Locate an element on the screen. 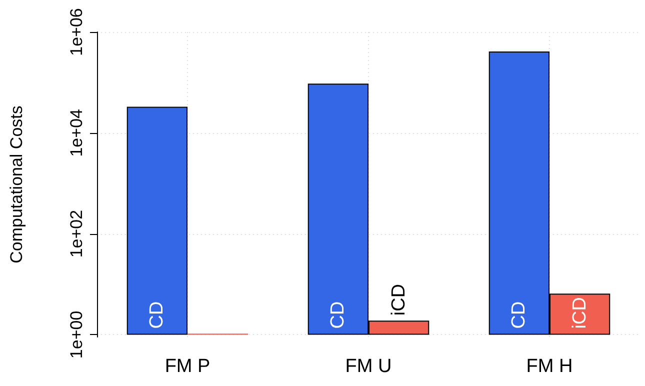 The width and height of the screenshot is (645, 386). y-tick-label: 1e+06 is located at coordinates (76, 32).